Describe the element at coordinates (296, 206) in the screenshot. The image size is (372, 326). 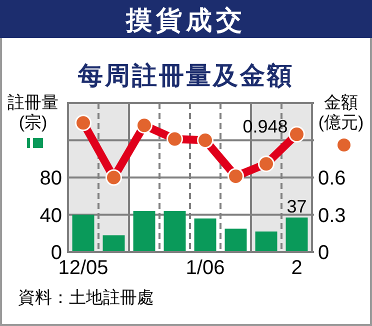
I see `data-label: 37` at that location.